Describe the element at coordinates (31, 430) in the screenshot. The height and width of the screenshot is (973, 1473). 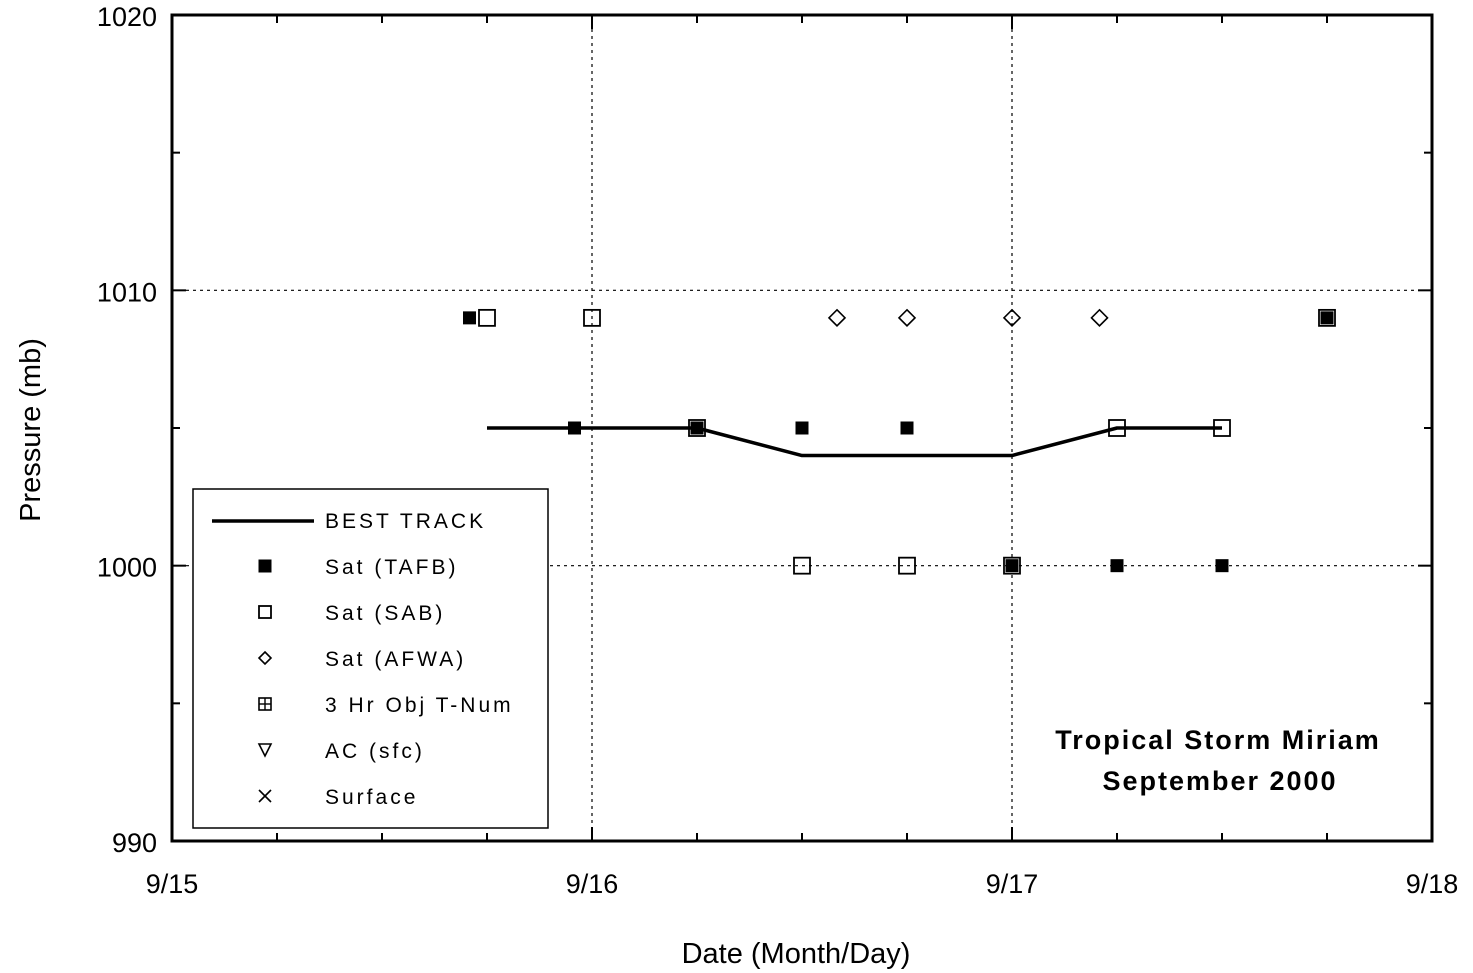
I see `y-axis-title: Pressure (mb)` at that location.